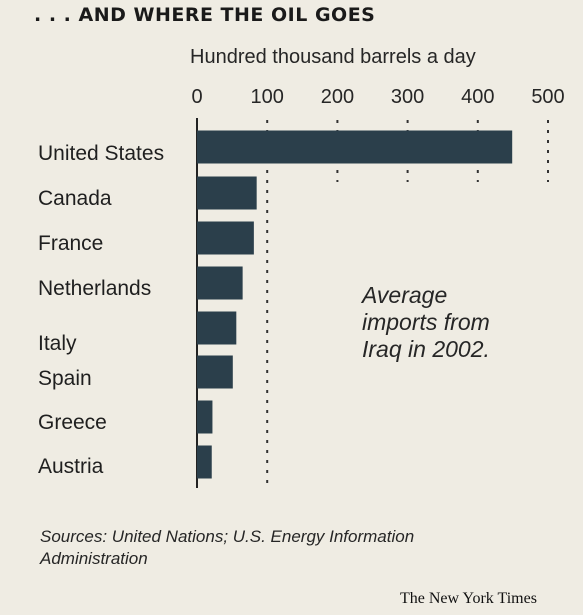 This screenshot has width=583, height=615. I want to click on x-tick-label: 500, so click(547, 97).